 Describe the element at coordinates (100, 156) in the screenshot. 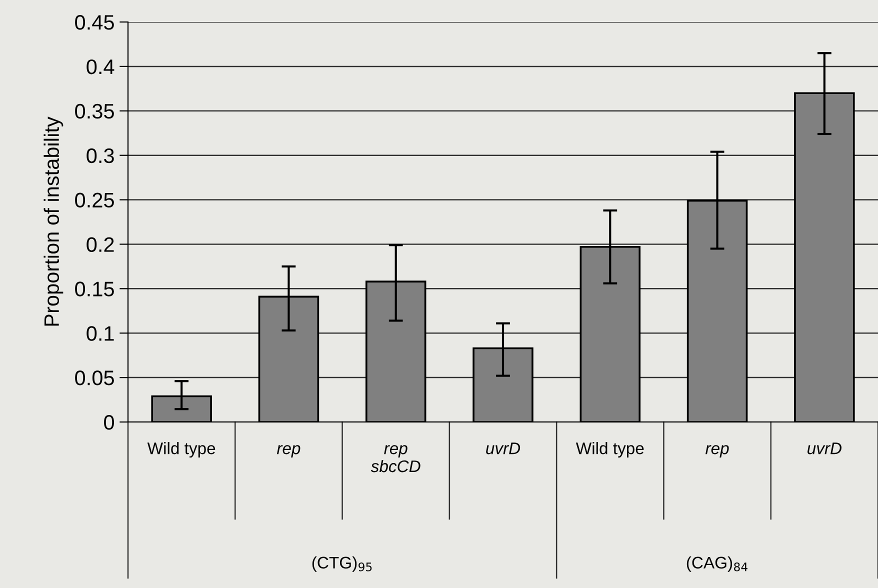

I see `y-tick-label: 0.3` at that location.